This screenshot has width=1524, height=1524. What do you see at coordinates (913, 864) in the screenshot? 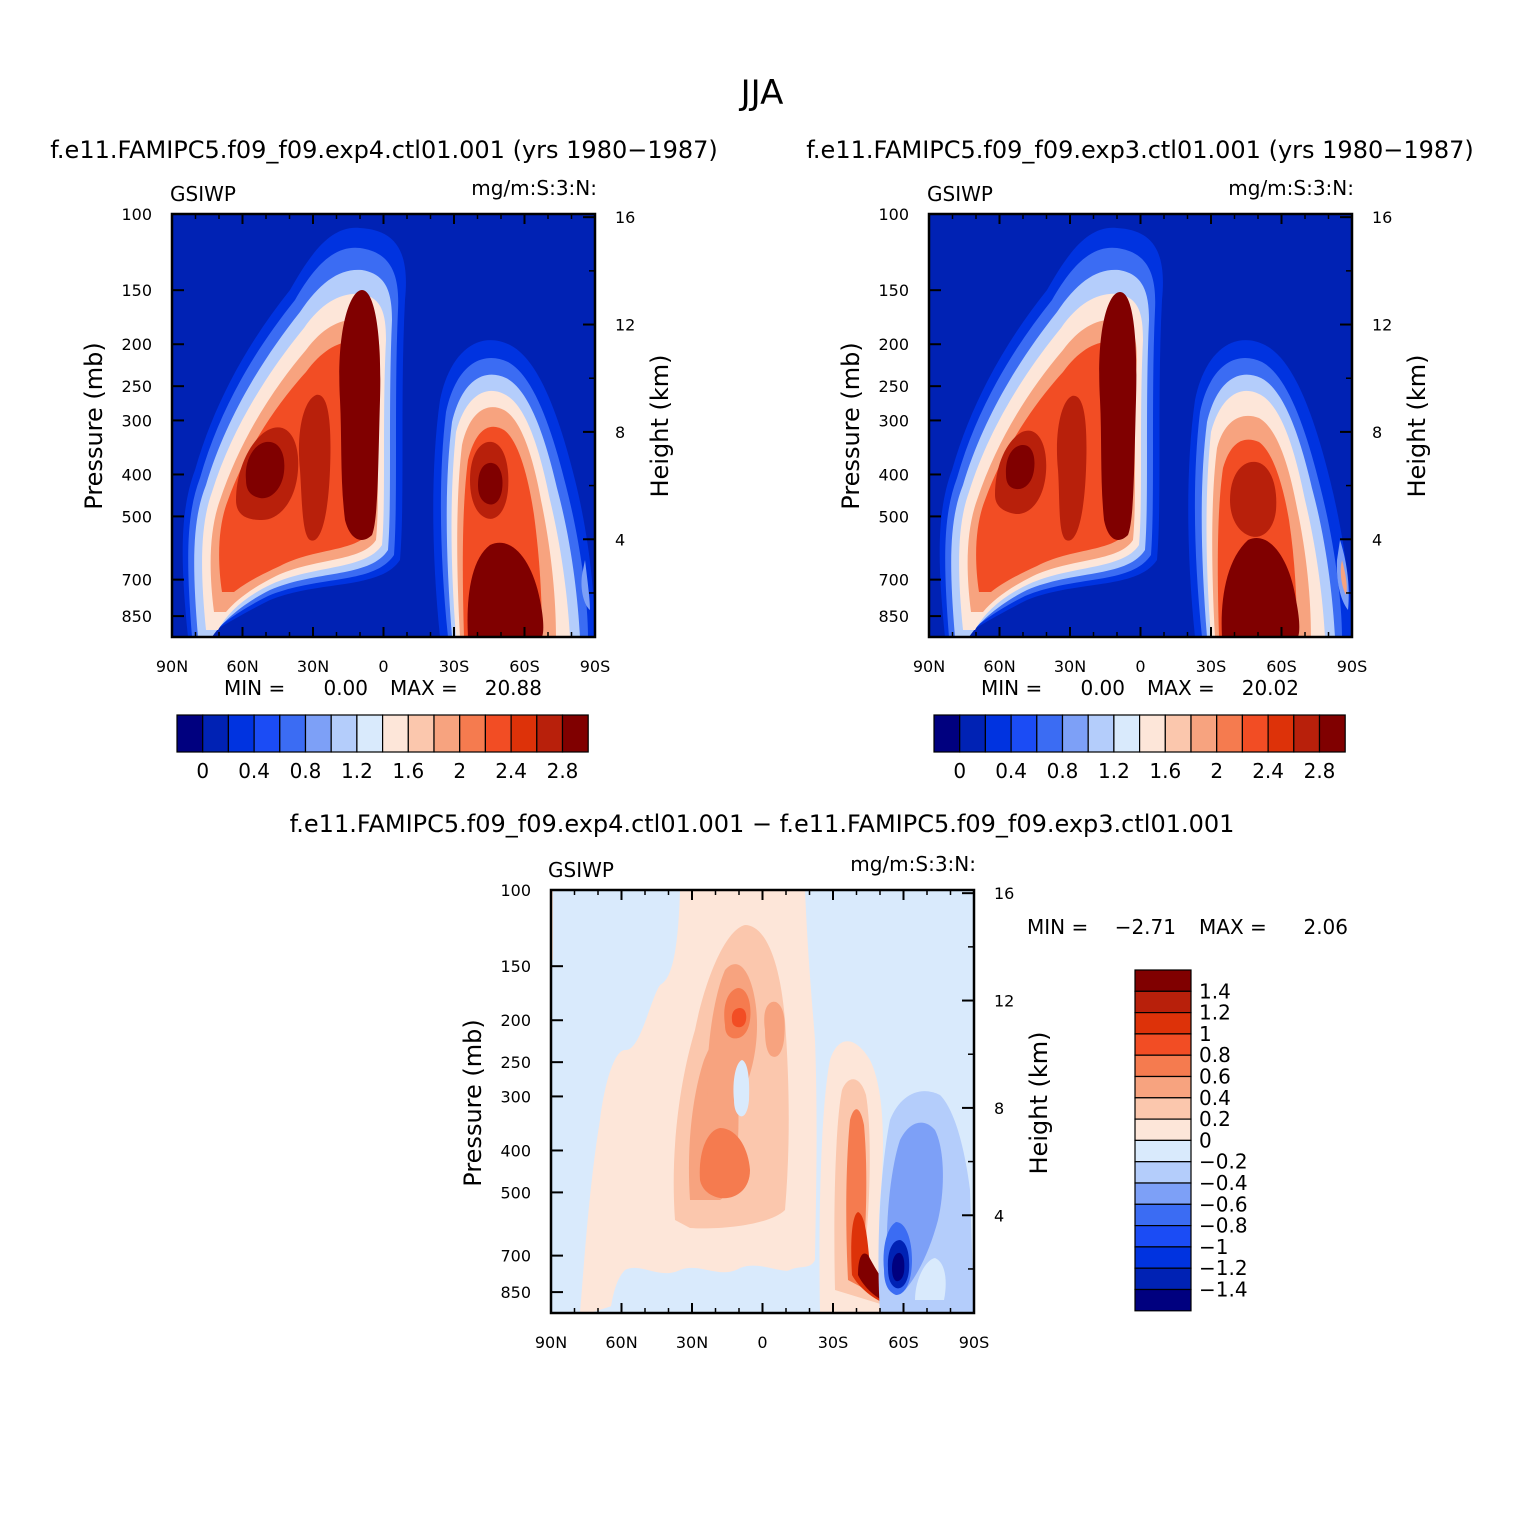
I see `units-label: mg/m:S:3:N:` at bounding box center [913, 864].